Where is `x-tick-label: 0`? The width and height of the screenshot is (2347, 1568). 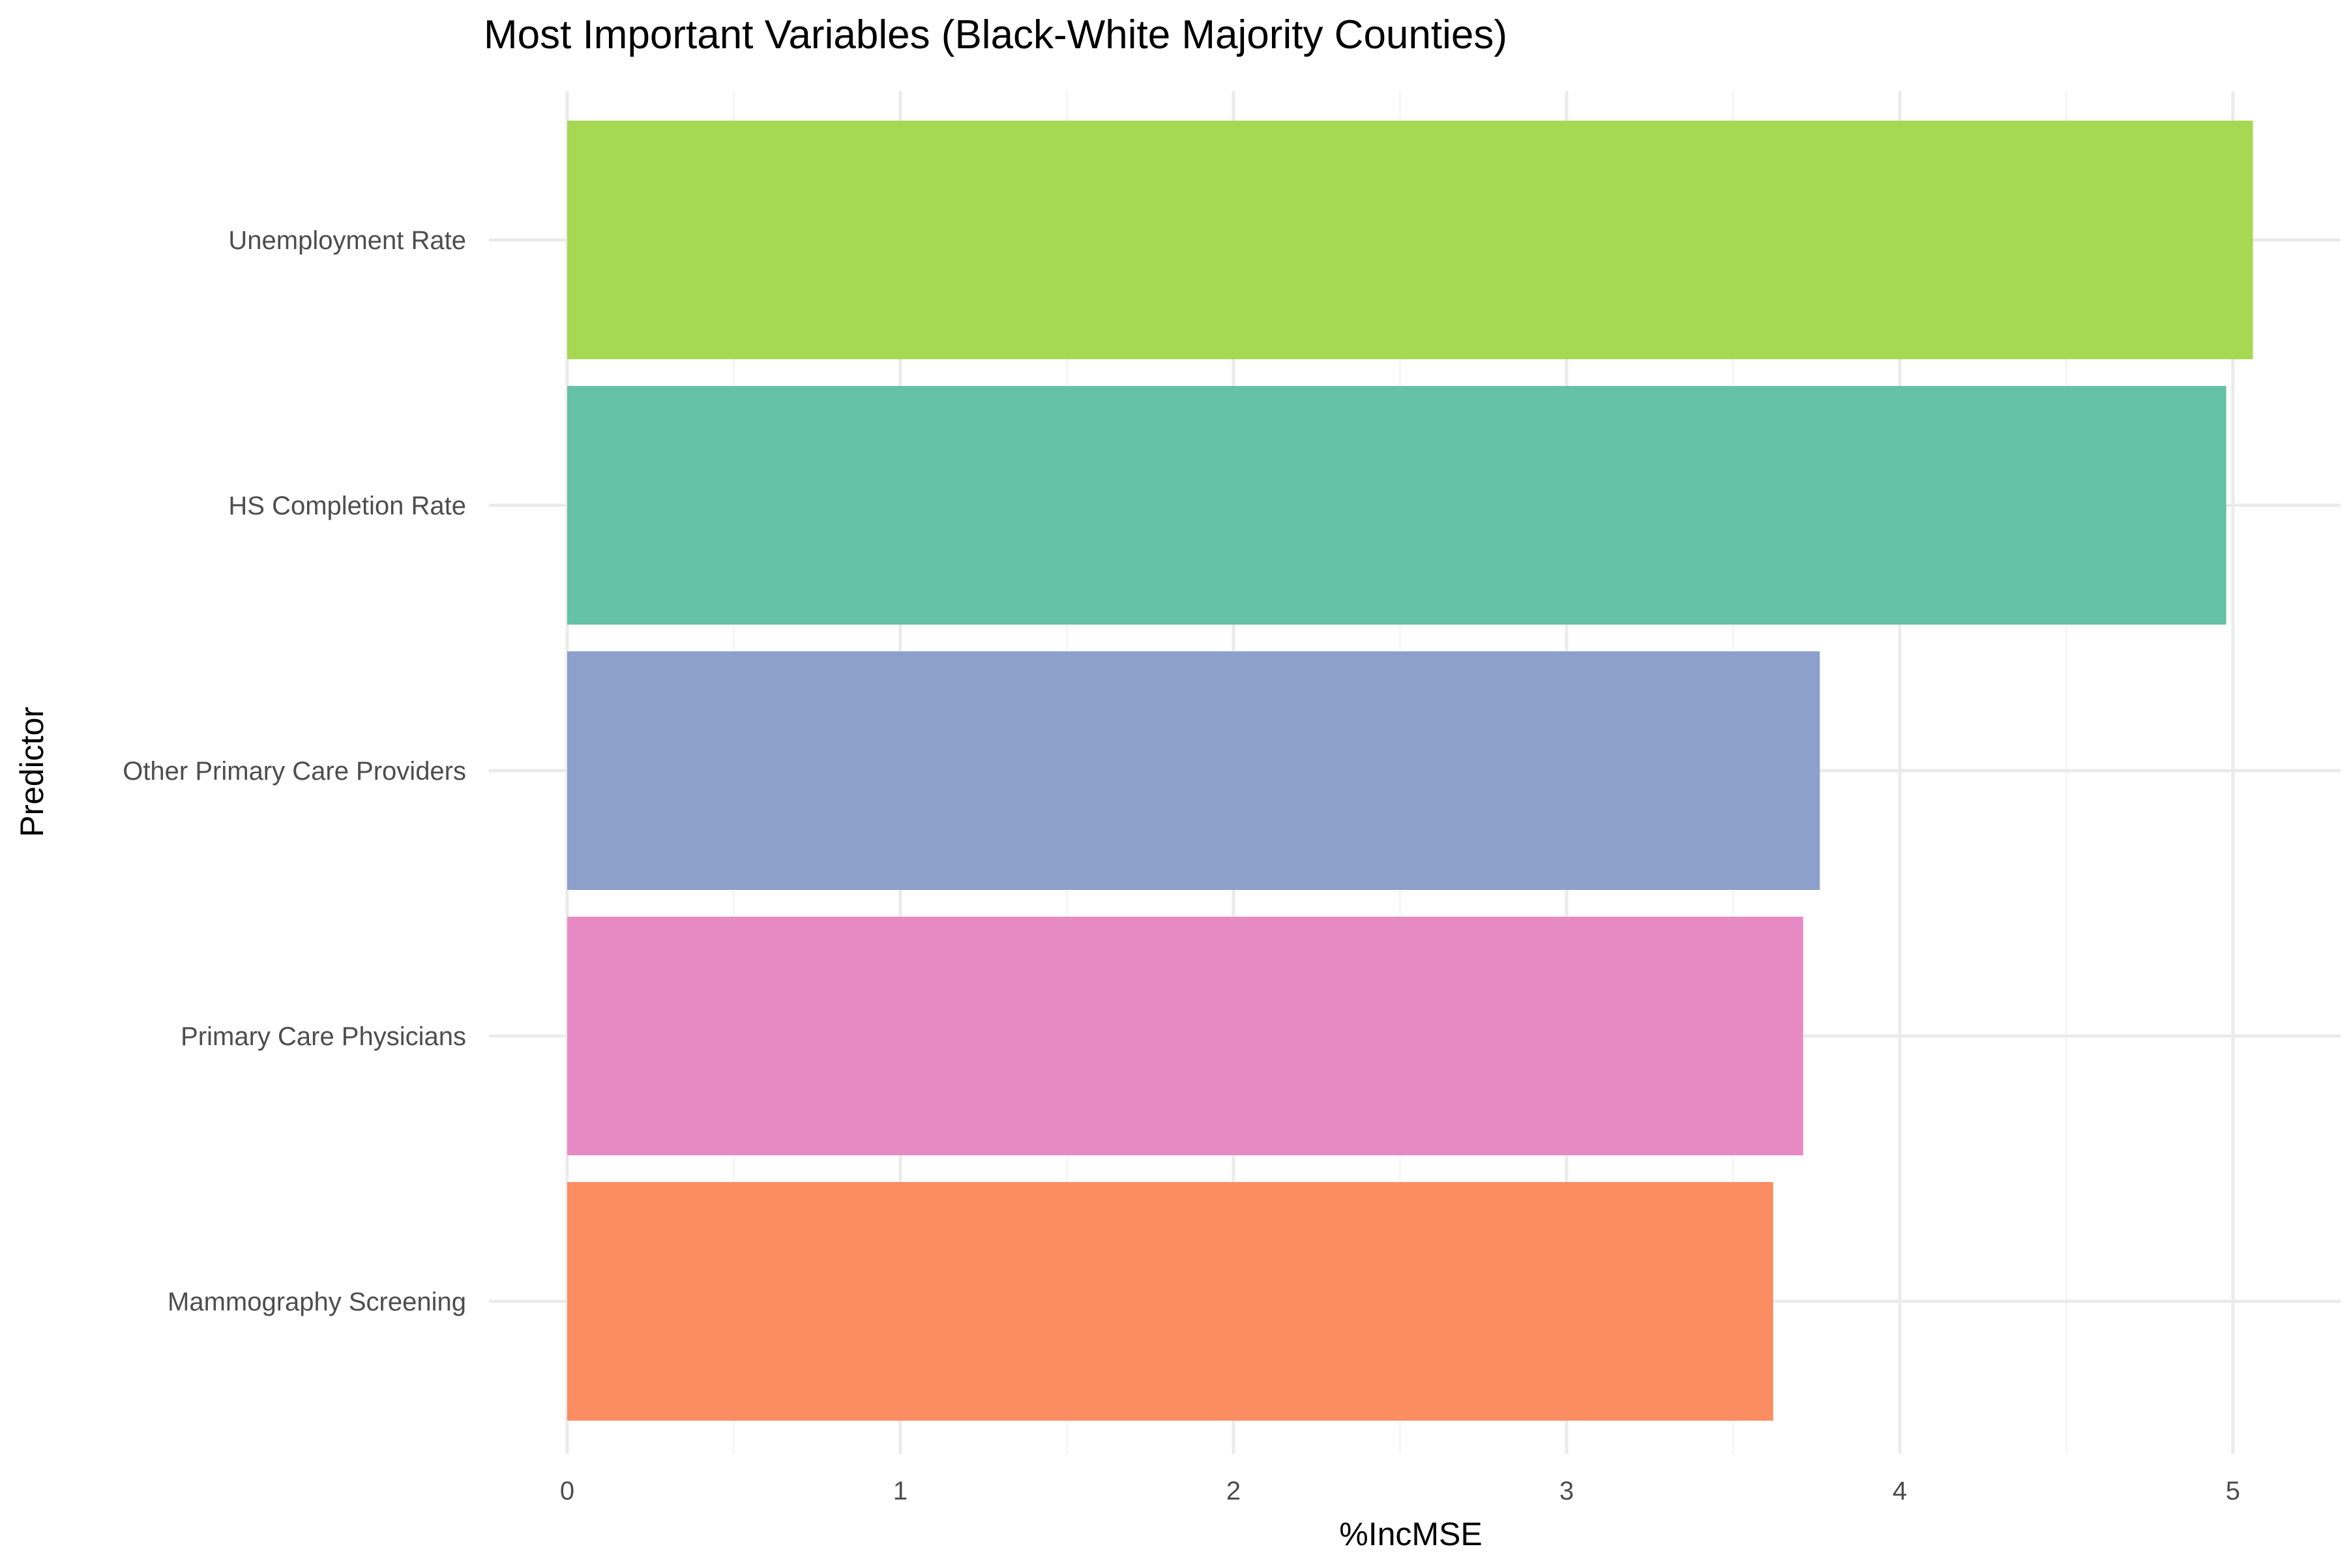
x-tick-label: 0 is located at coordinates (567, 1491).